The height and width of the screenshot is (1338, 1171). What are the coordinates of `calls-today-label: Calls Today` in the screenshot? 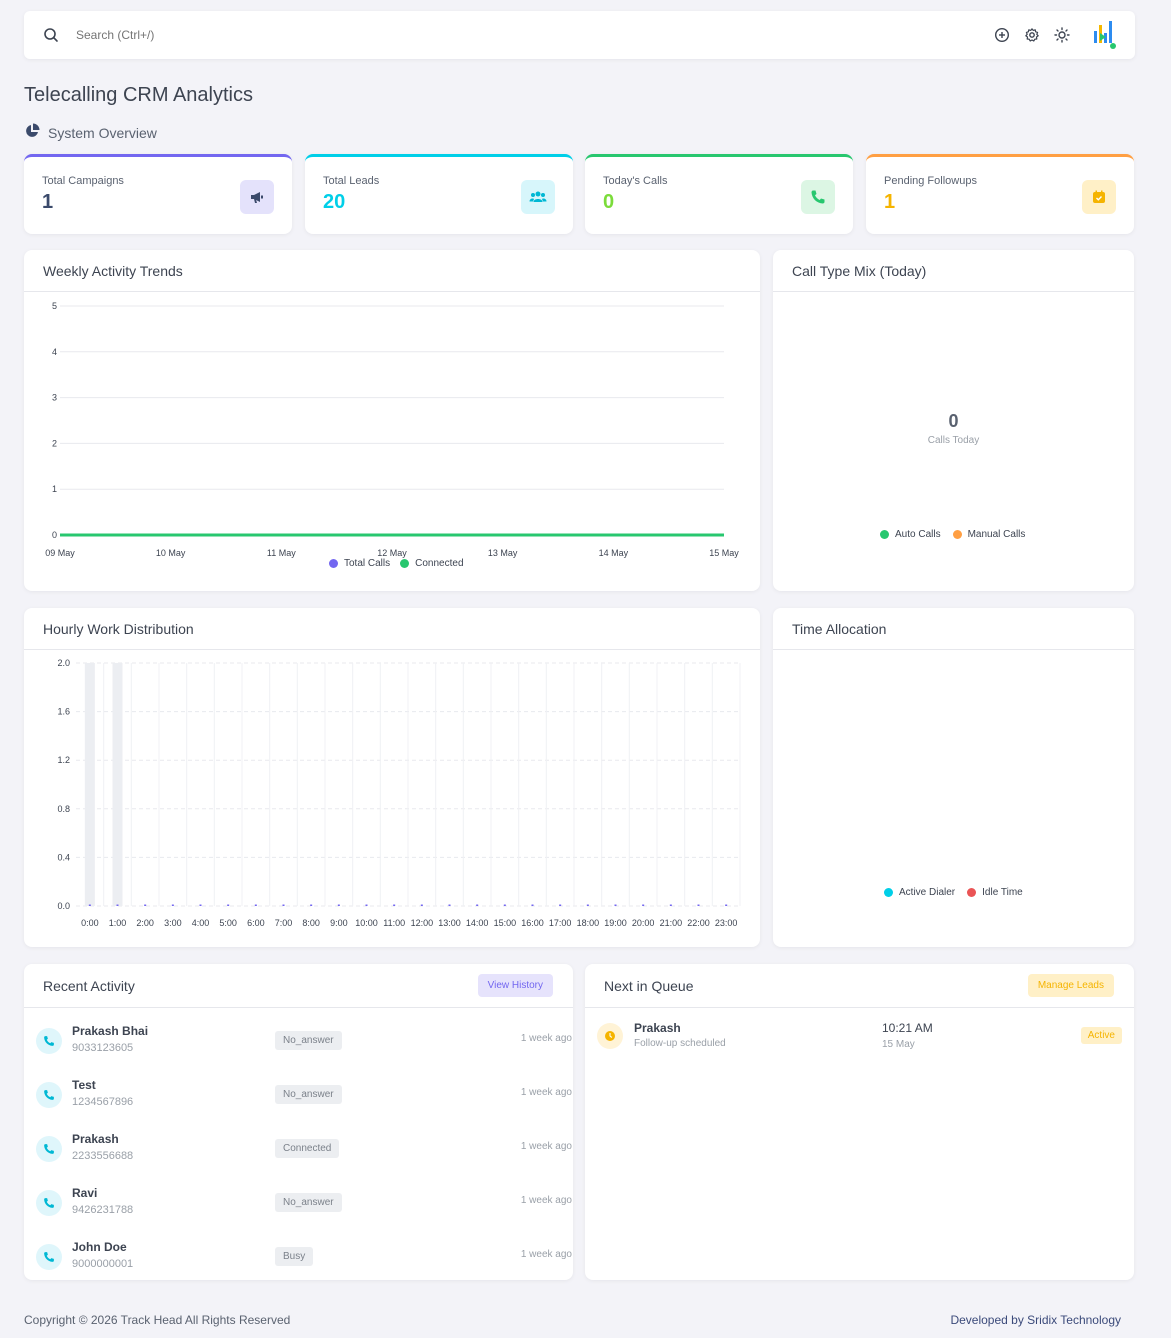 It's located at (953, 440).